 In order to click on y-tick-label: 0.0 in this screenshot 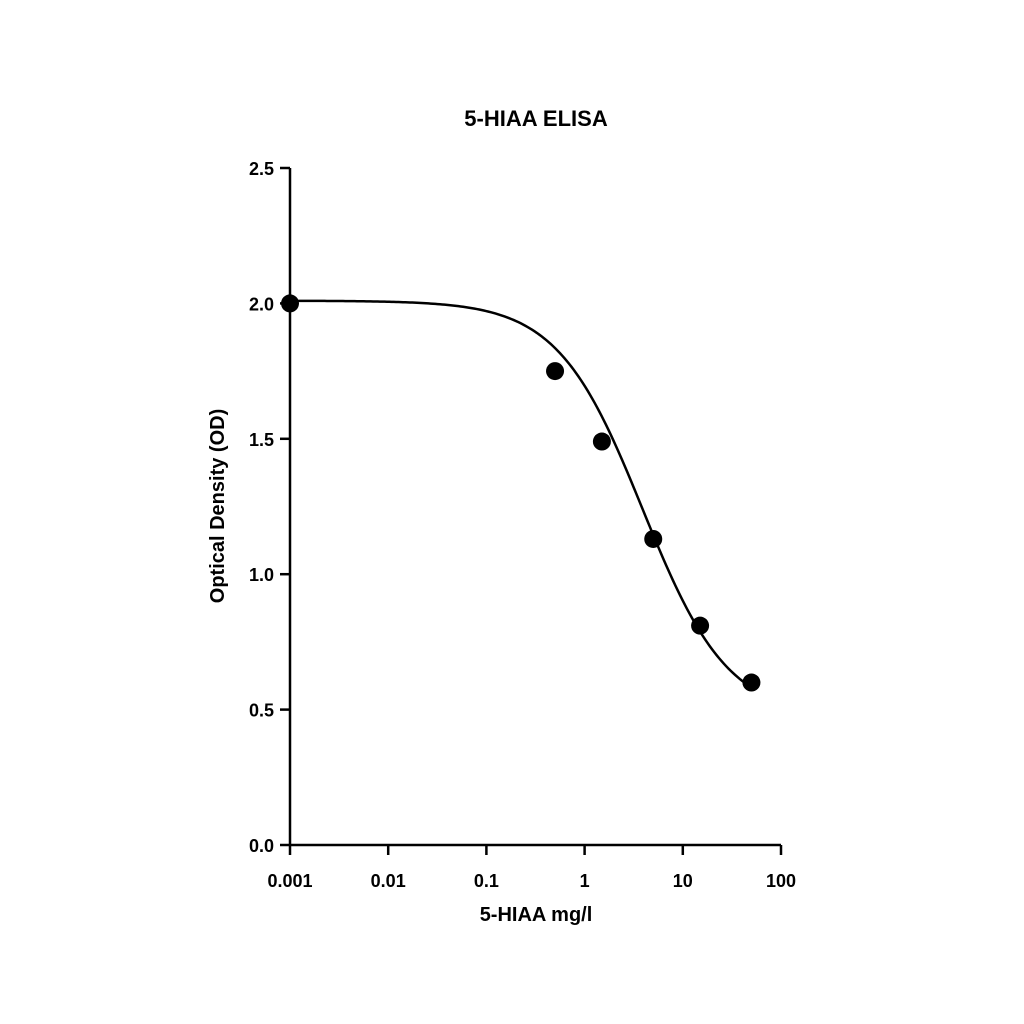, I will do `click(261, 846)`.